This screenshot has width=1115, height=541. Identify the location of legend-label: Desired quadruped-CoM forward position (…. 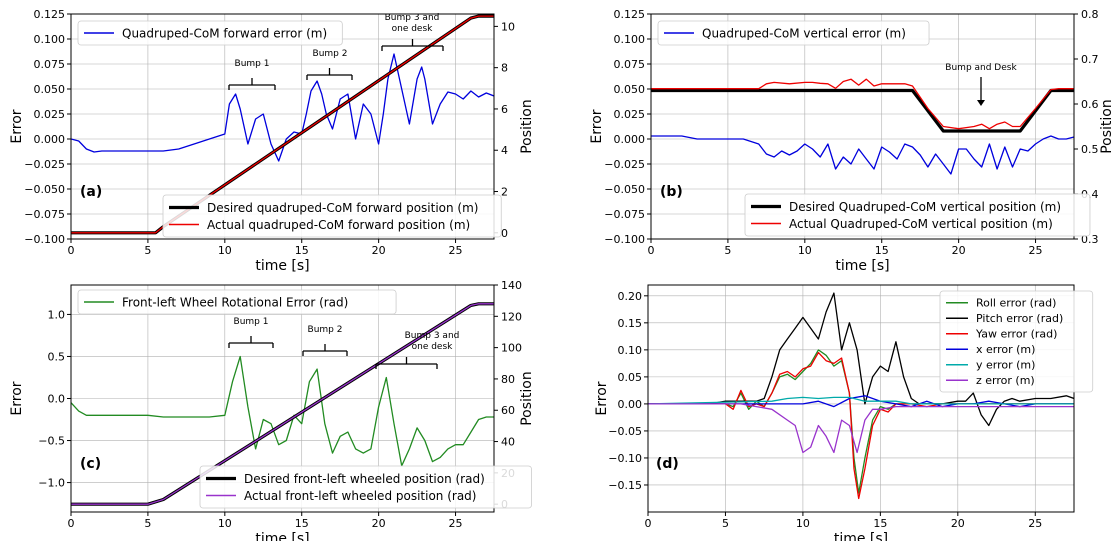
(342, 208).